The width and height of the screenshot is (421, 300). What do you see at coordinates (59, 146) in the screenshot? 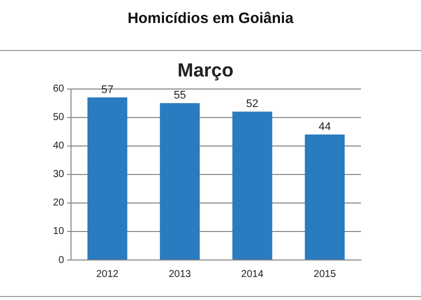
I see `y-tick-label: 40` at bounding box center [59, 146].